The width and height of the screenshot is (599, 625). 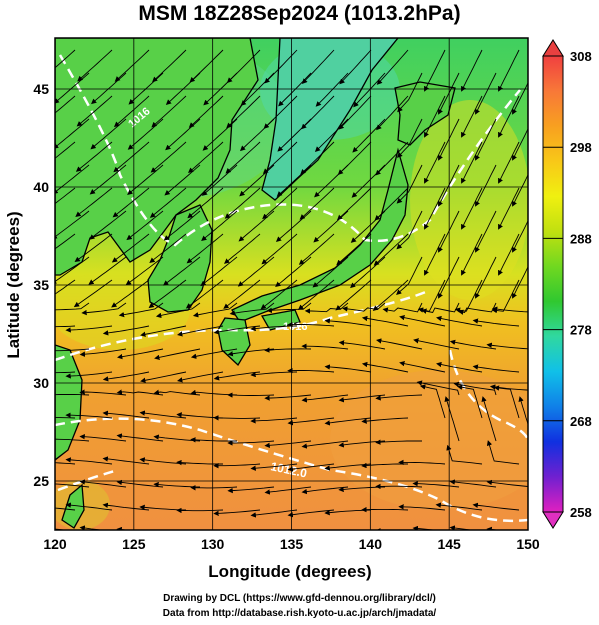 What do you see at coordinates (528, 544) in the screenshot?
I see `x-tick-label: 150` at bounding box center [528, 544].